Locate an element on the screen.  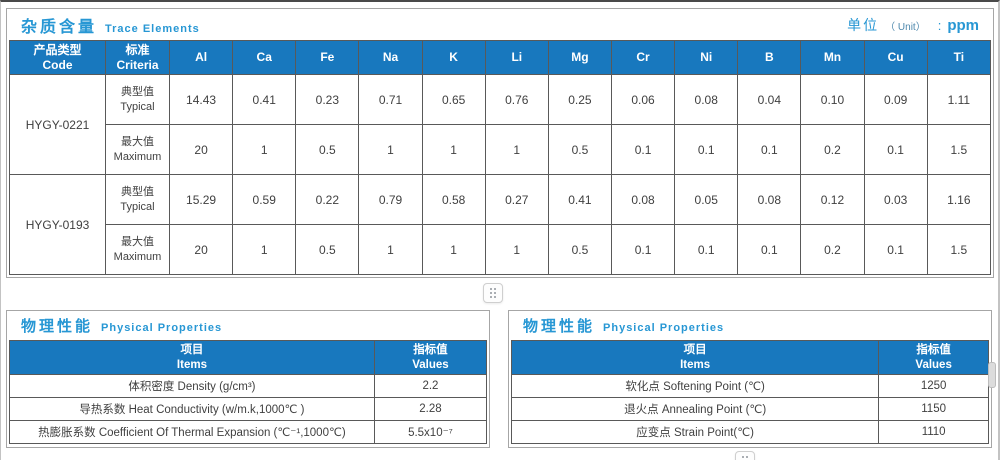
col-header-element-na: Na is located at coordinates (390, 57).